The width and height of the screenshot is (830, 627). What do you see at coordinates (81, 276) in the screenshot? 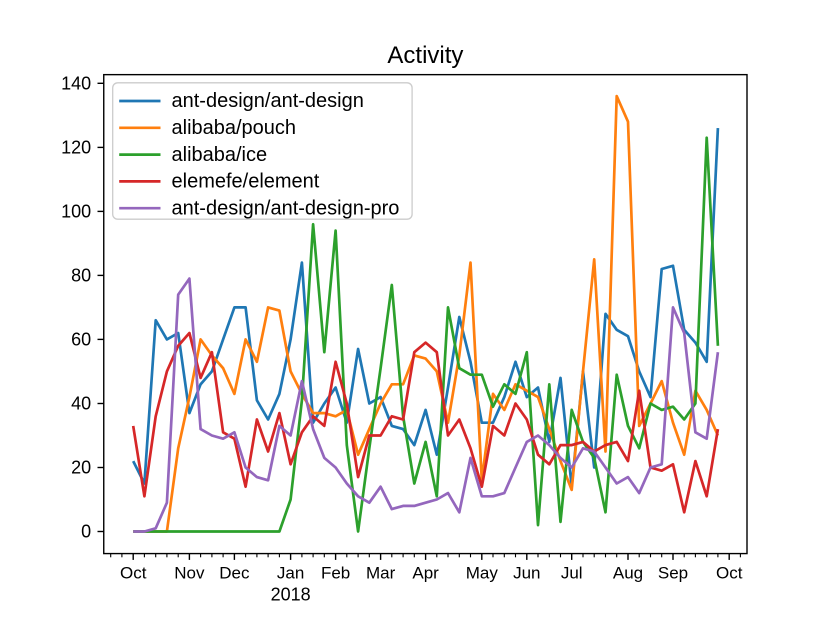
I see `svg-text: 80` at bounding box center [81, 276].